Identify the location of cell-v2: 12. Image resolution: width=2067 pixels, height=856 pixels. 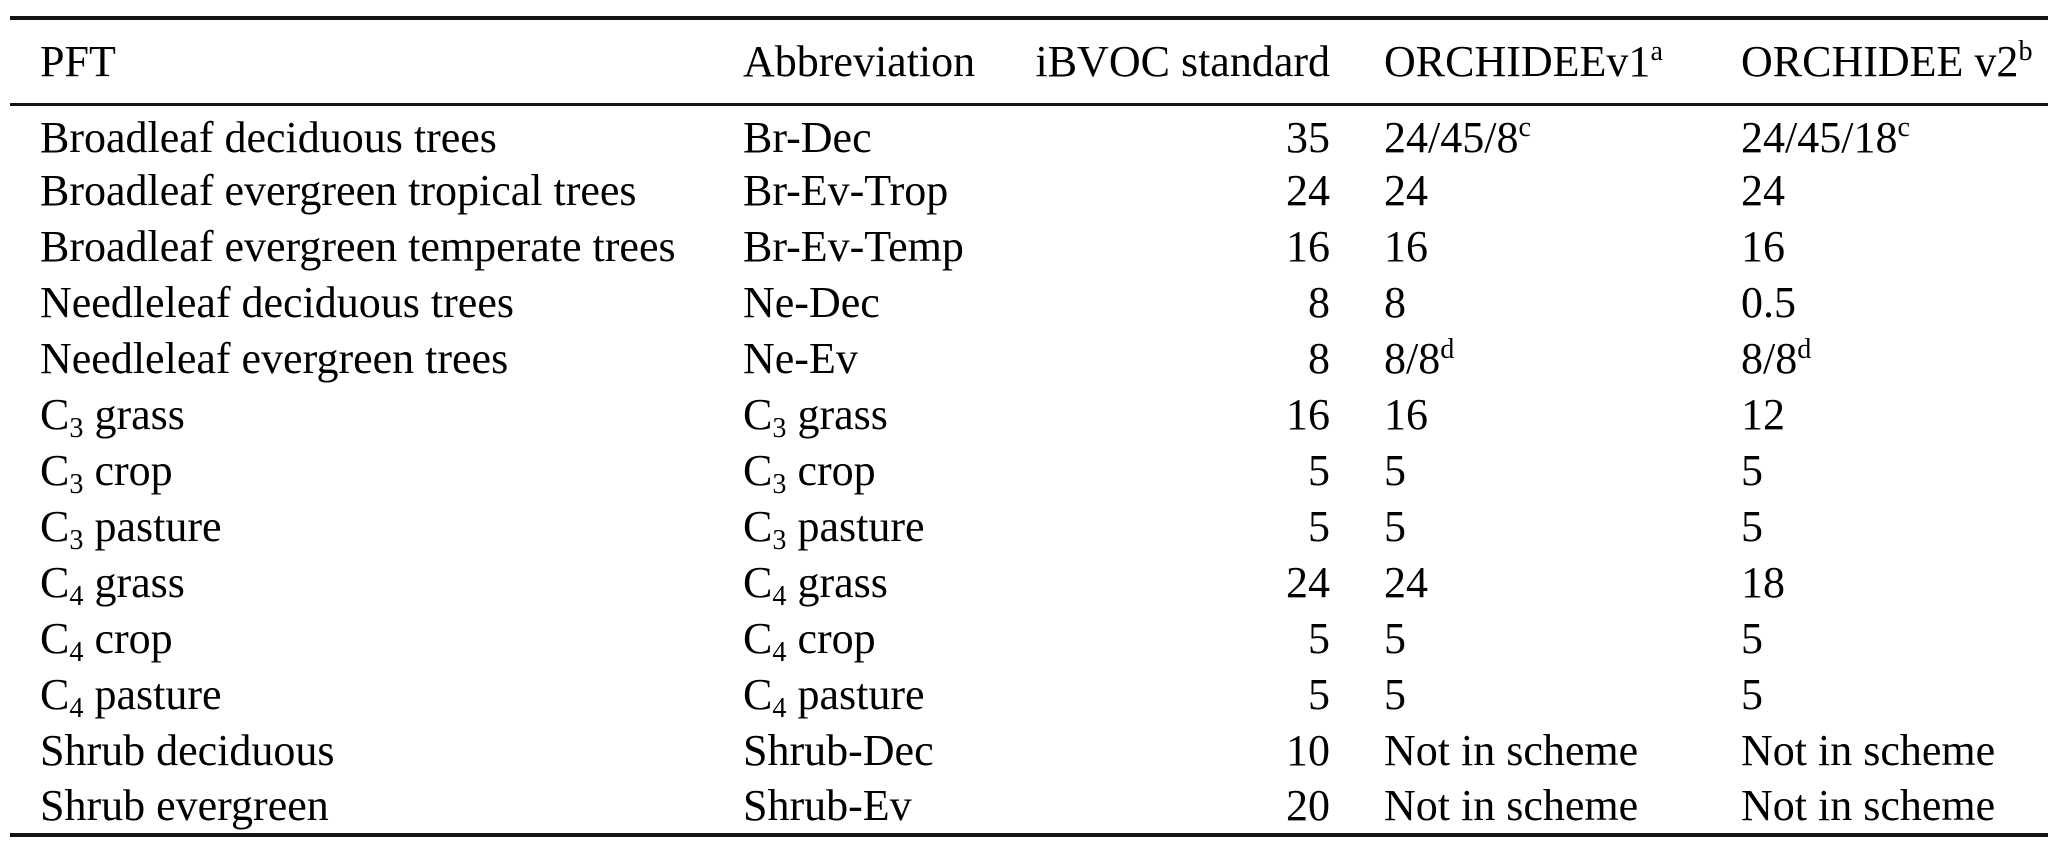
(1763, 414).